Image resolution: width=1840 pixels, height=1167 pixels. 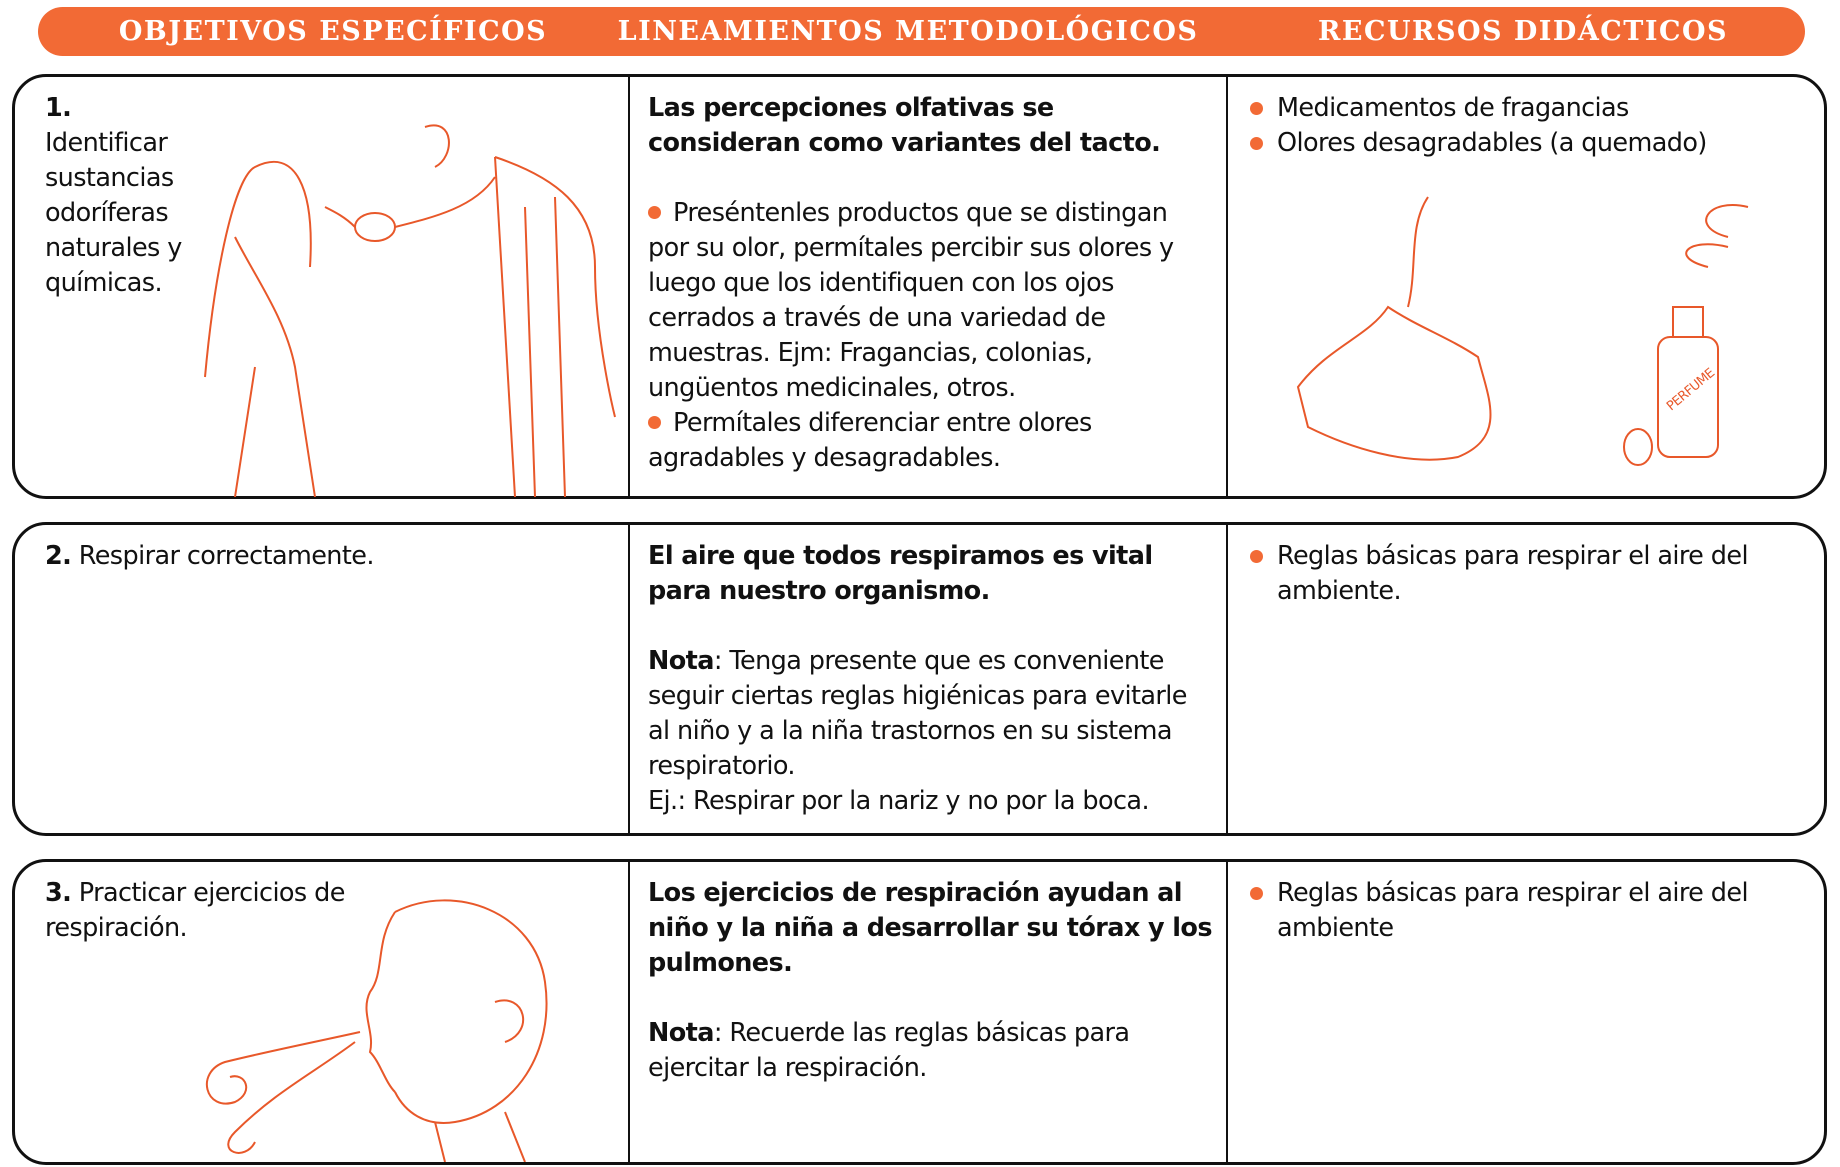 I want to click on row-number: 2., so click(x=58, y=556).